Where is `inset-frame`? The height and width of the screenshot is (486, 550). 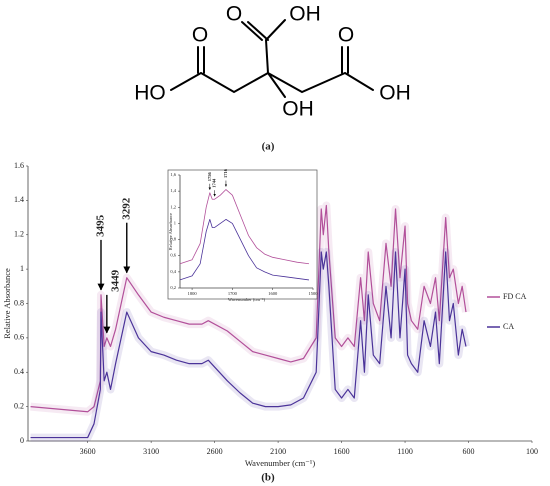
inset-frame is located at coordinates (242, 234).